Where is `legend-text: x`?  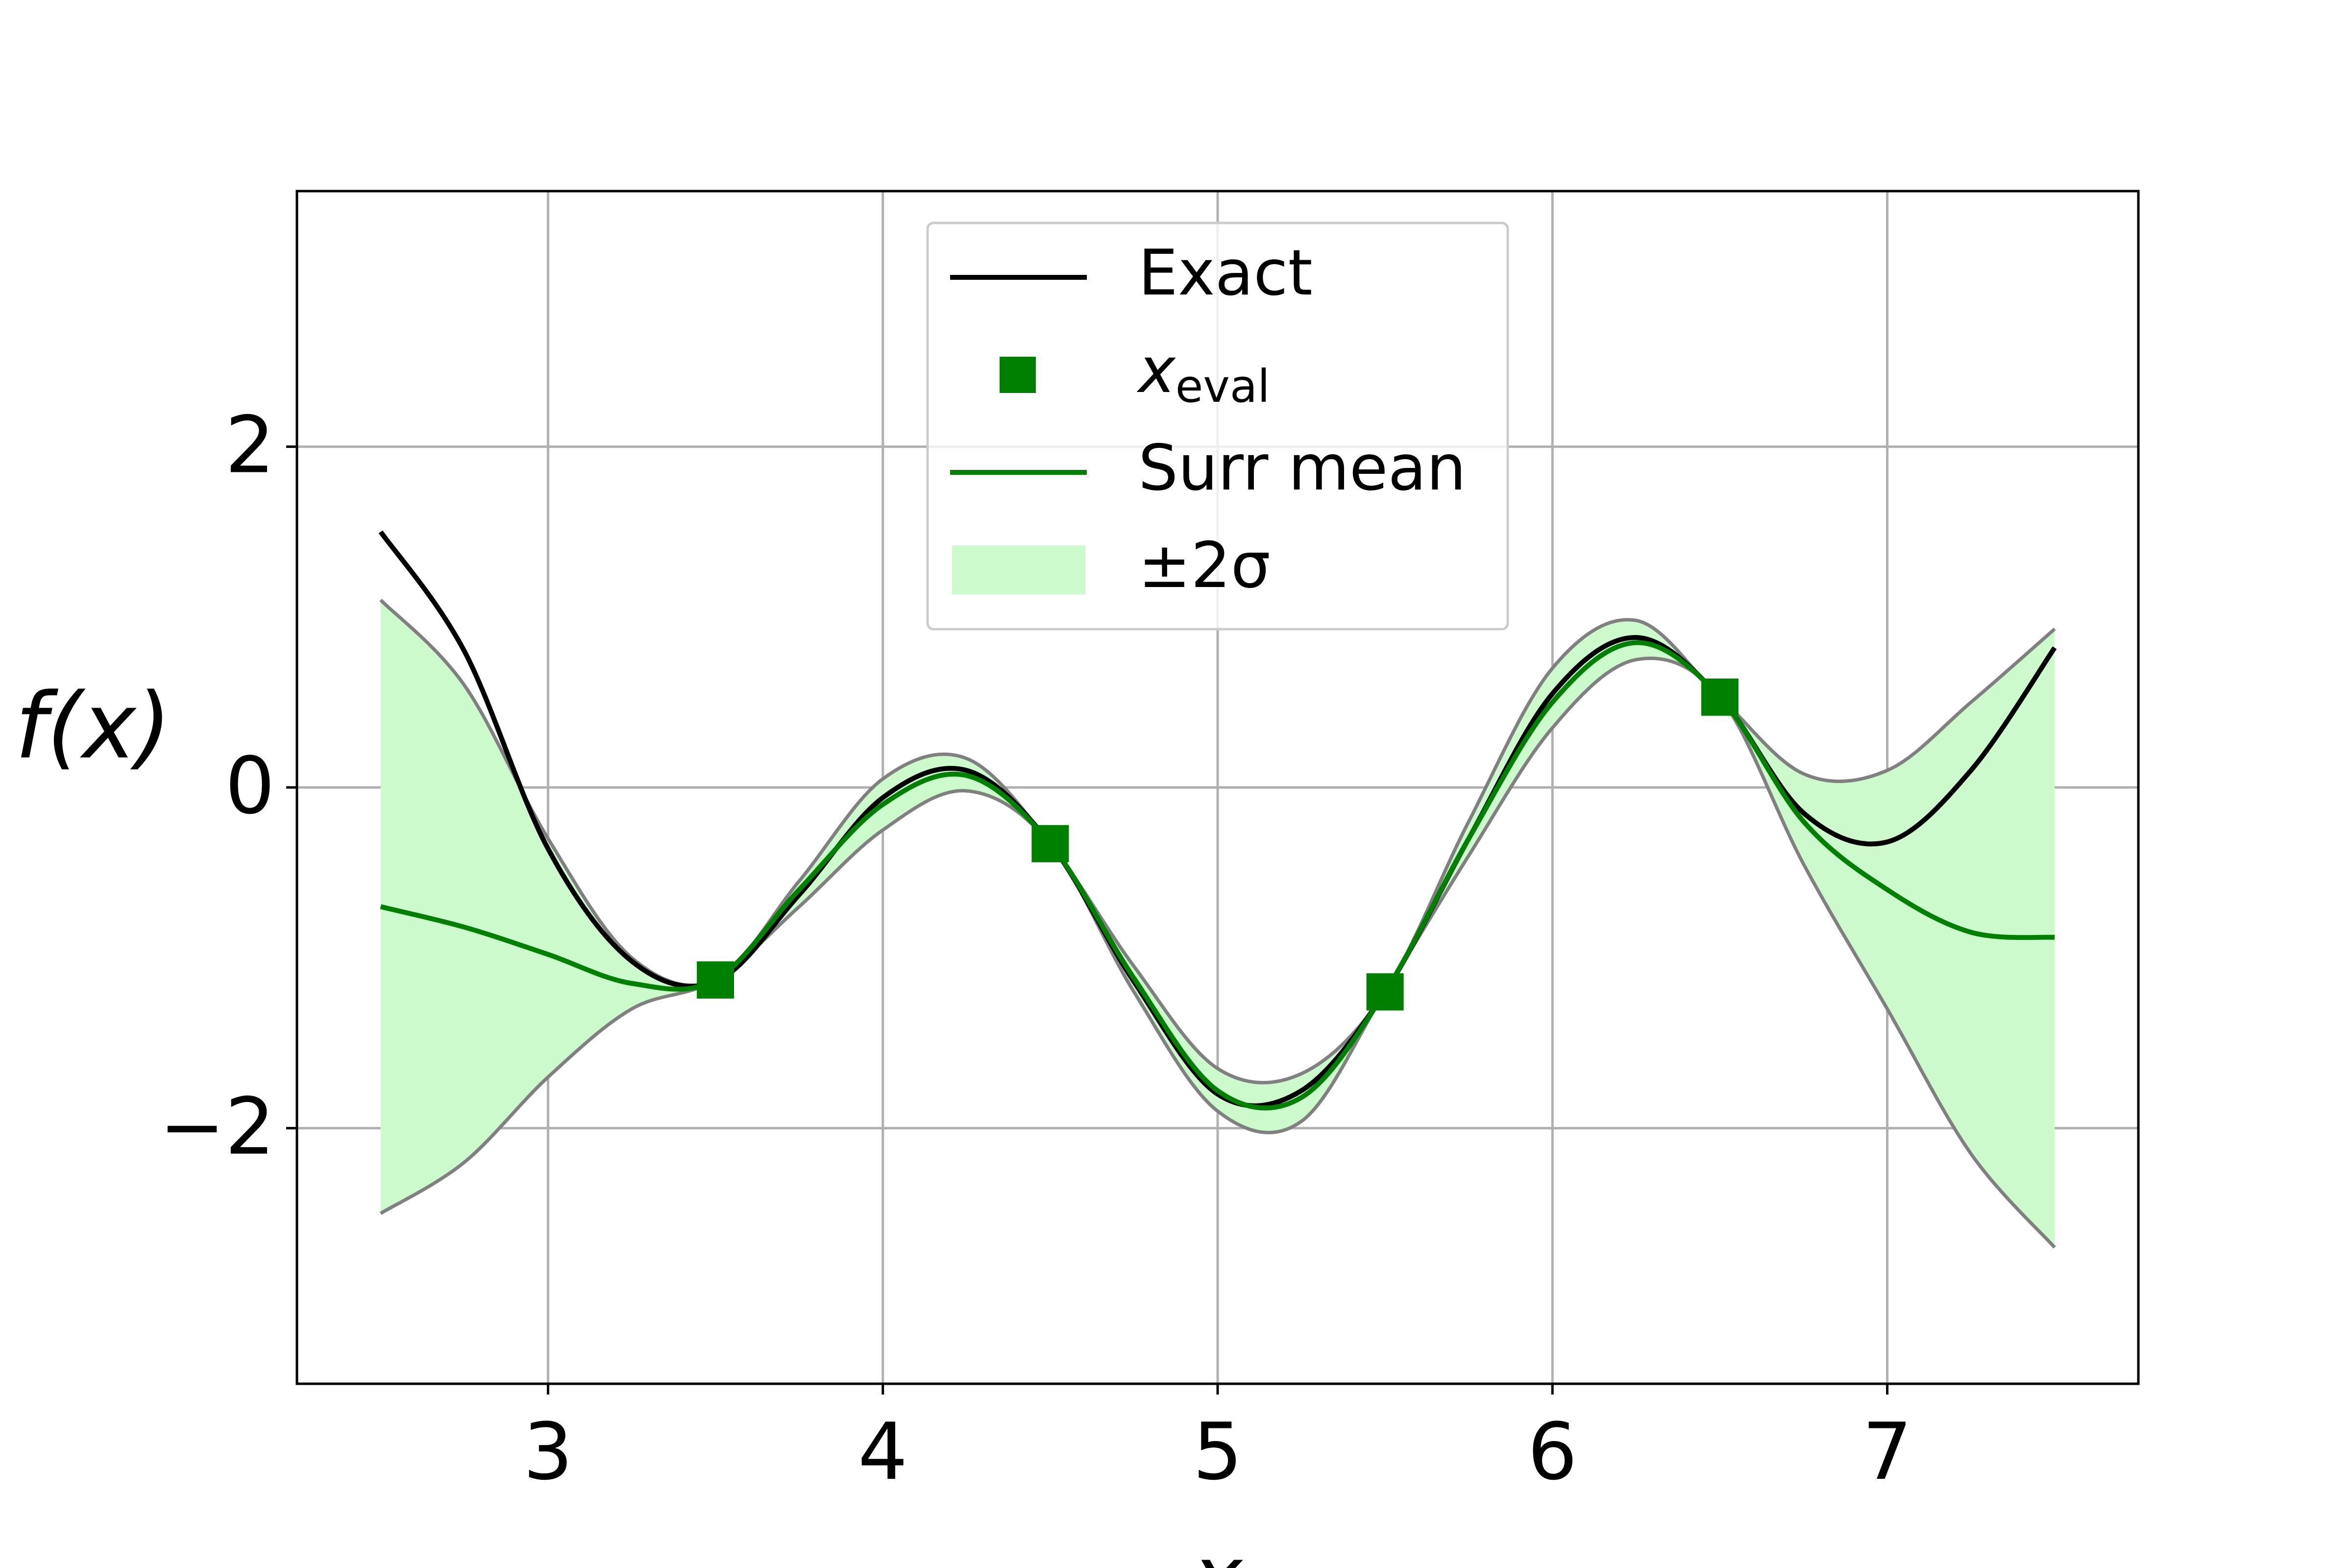
legend-text: x is located at coordinates (1156, 370).